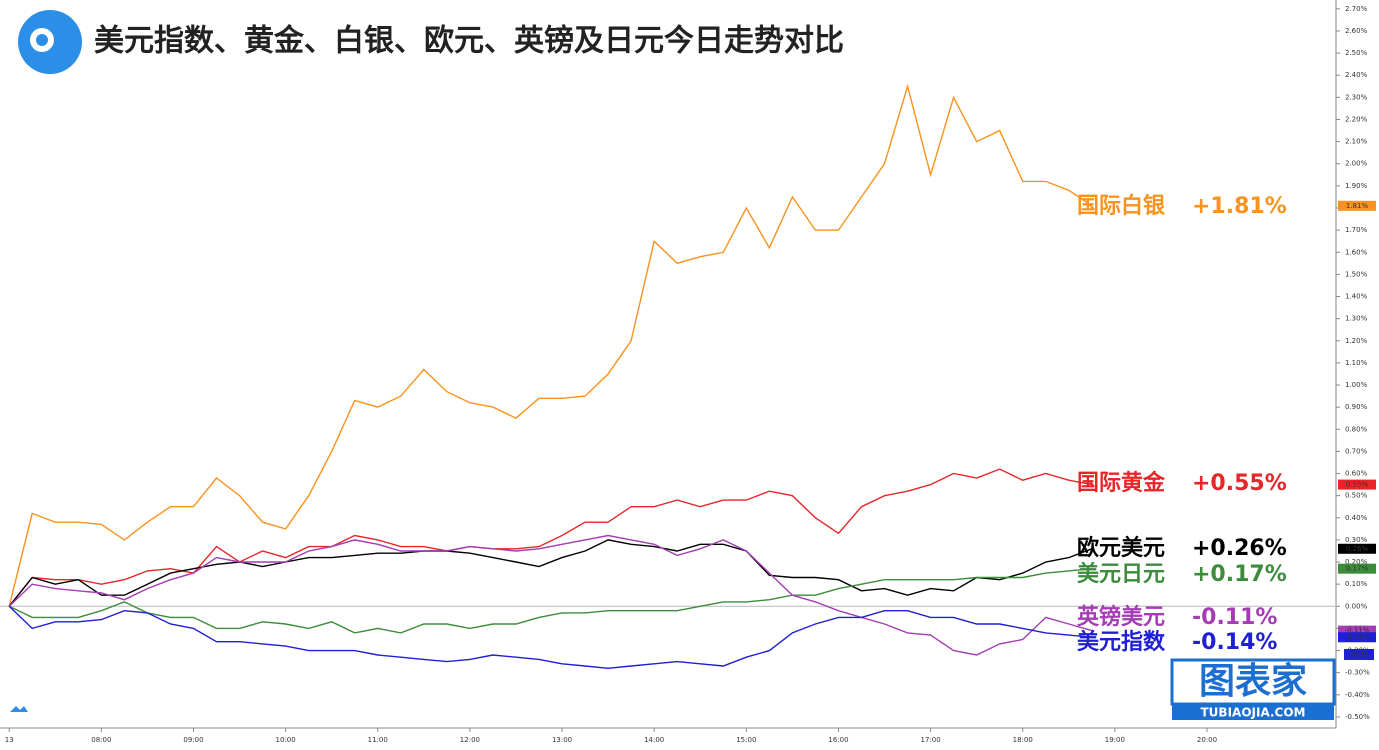  I want to click on y-tick-label: 2.10%, so click(1356, 142).